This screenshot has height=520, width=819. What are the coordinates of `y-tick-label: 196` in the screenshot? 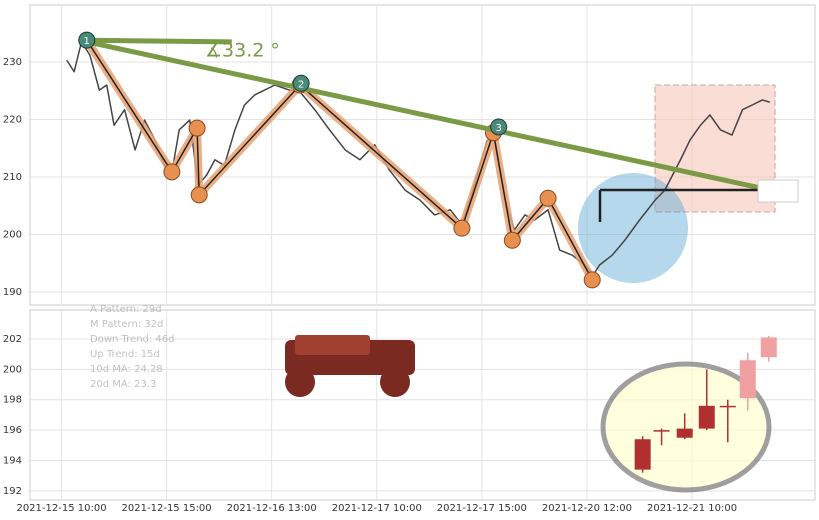 It's located at (12, 430).